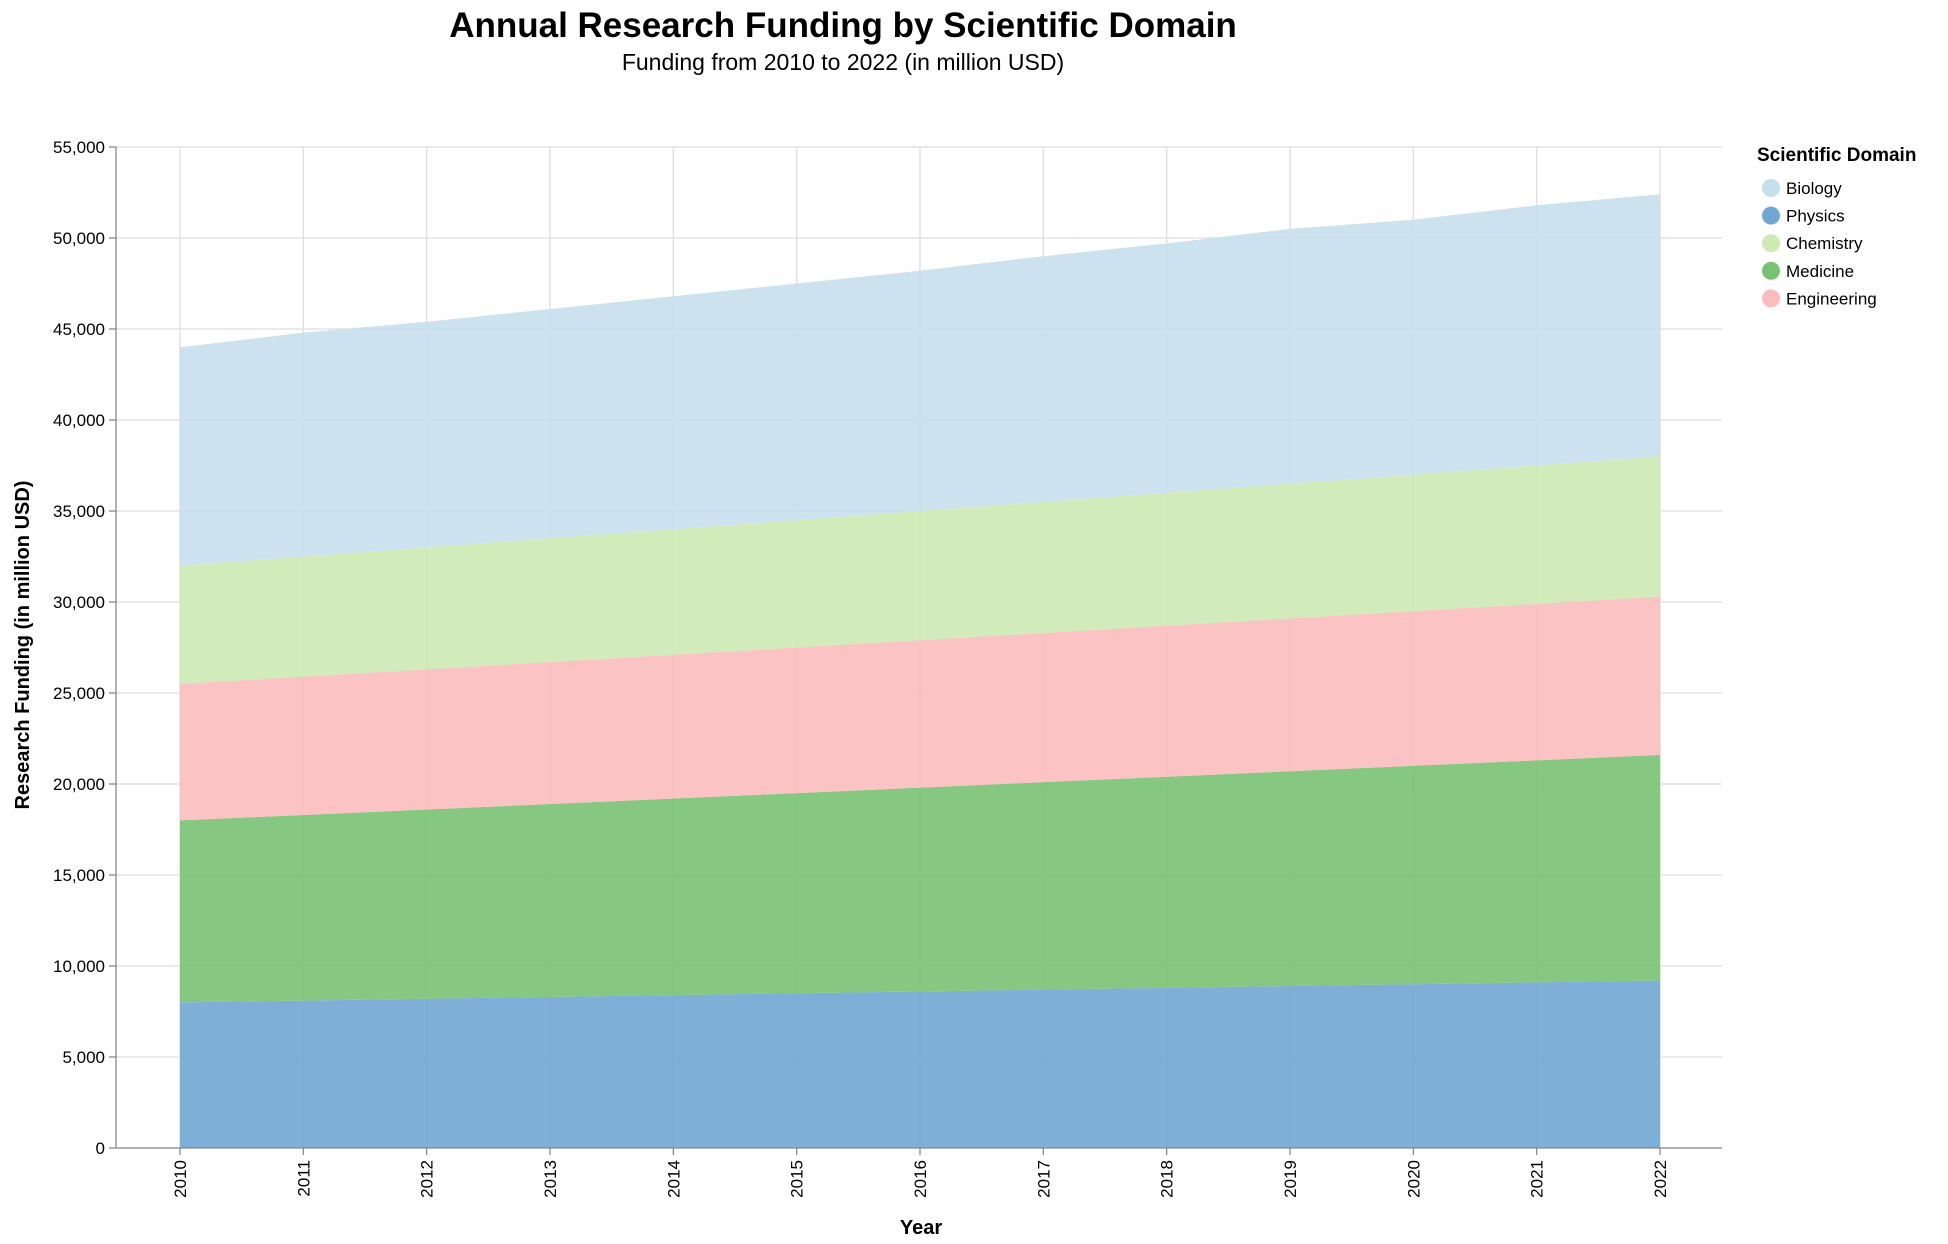 The image size is (1948, 1244). Describe the element at coordinates (1824, 243) in the screenshot. I see `legend-label-chemistry: Chemistry` at that location.